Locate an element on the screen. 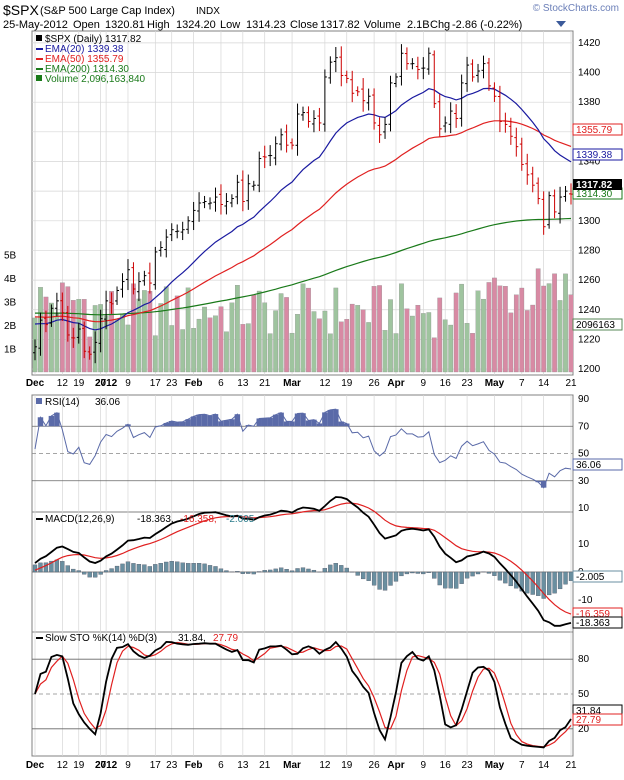  x-tick-label: 14 is located at coordinates (544, 383).